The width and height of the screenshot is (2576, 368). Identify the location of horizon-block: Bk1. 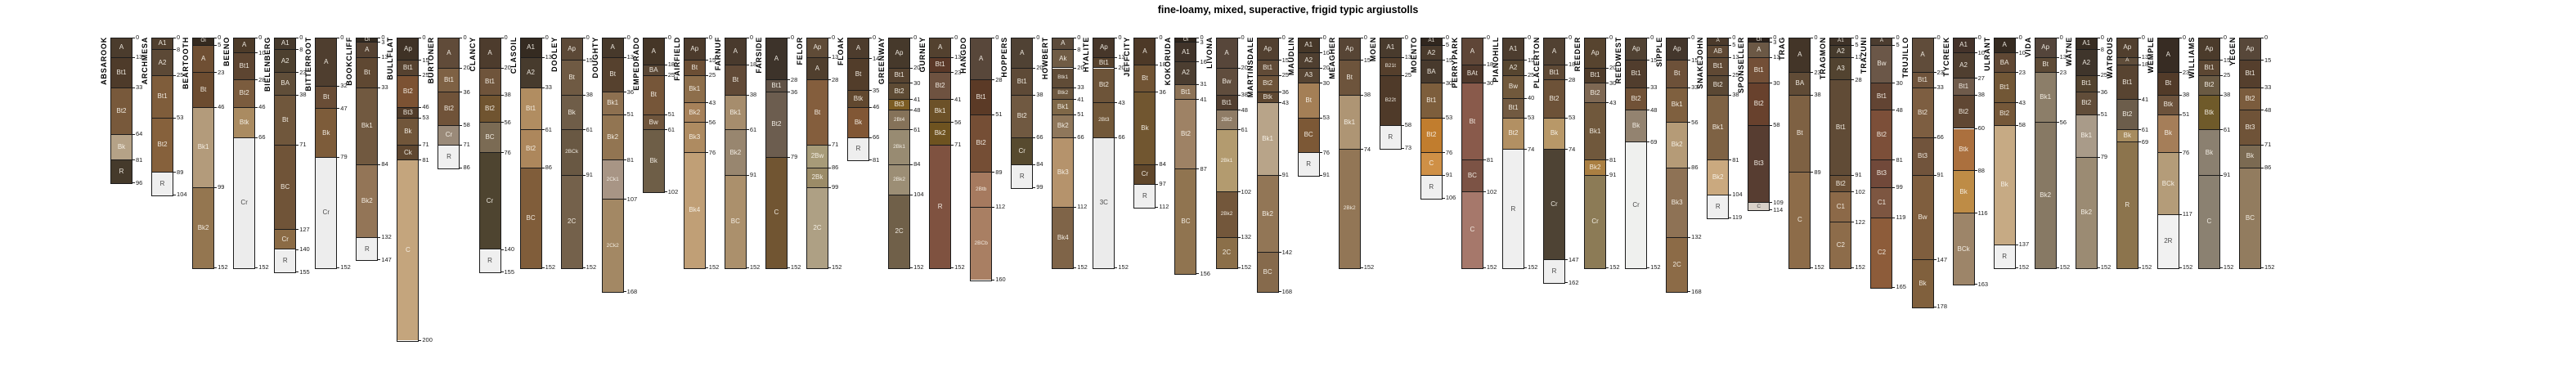
(1718, 128).